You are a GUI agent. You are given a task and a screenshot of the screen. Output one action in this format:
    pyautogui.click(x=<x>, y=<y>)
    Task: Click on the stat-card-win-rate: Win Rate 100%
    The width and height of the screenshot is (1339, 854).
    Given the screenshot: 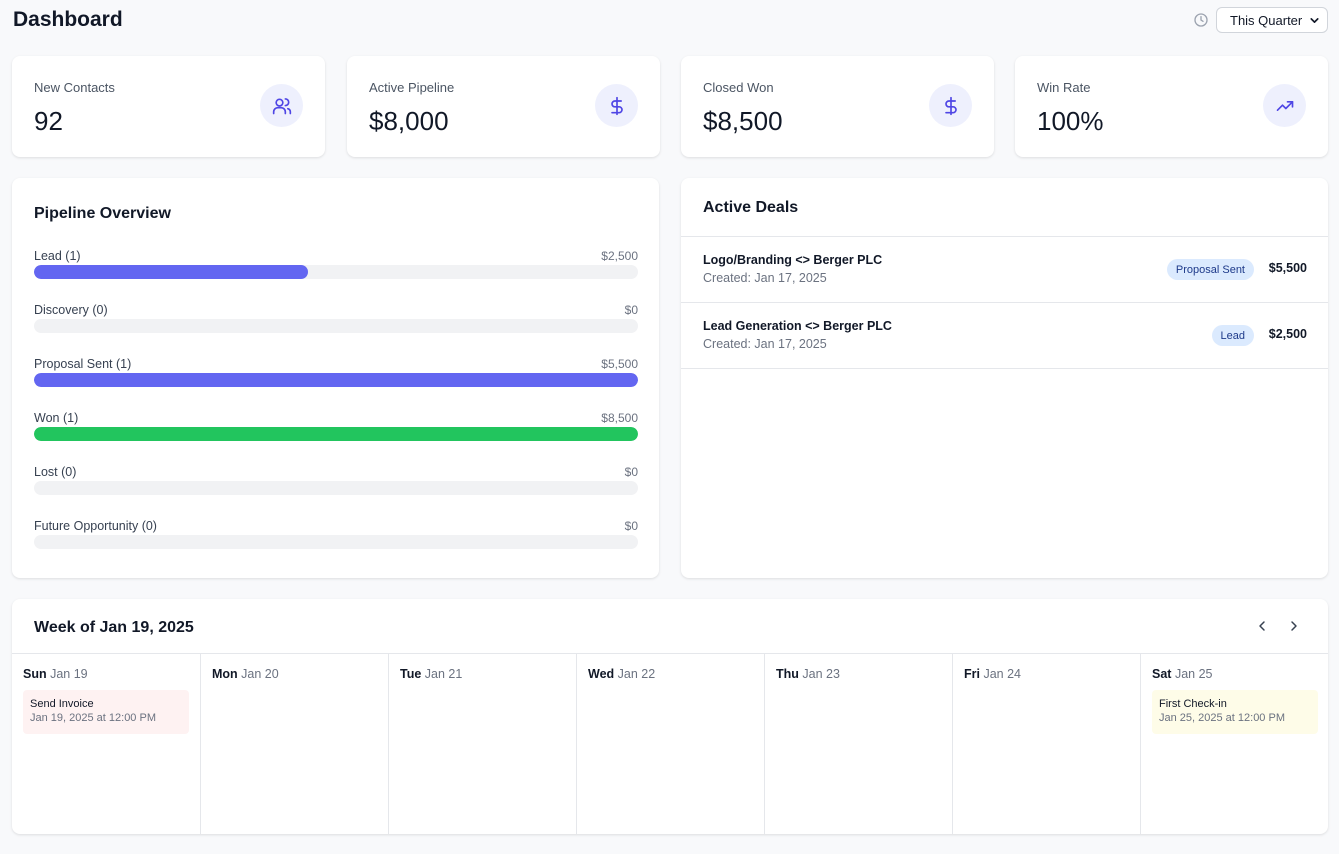 What is the action you would take?
    pyautogui.click(x=1171, y=106)
    